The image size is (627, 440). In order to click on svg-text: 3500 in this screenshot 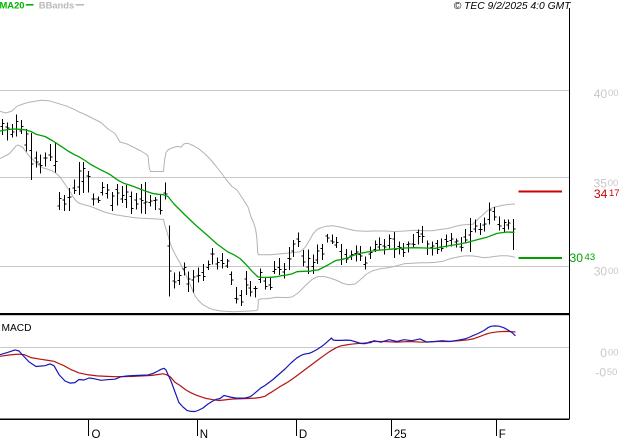, I will do `click(606, 184)`.